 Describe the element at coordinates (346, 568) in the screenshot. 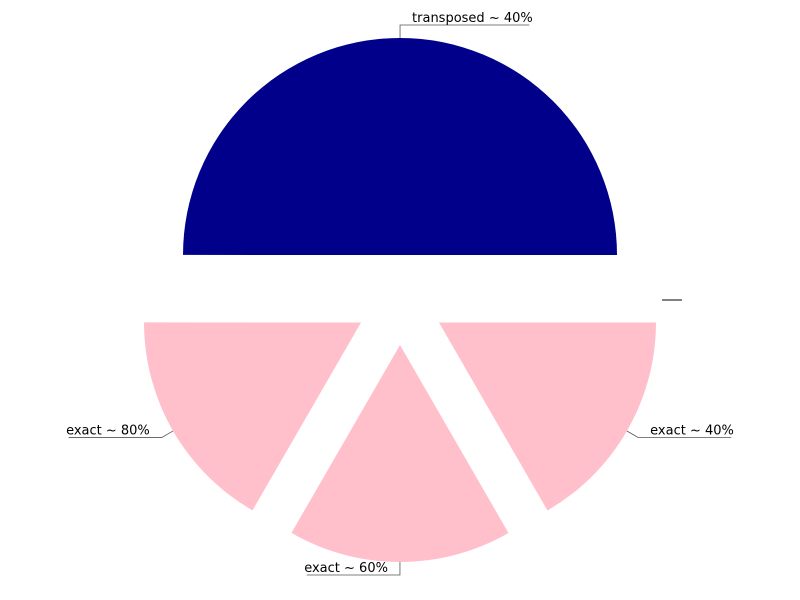

I see `slice-label: exact ~ 60%` at that location.